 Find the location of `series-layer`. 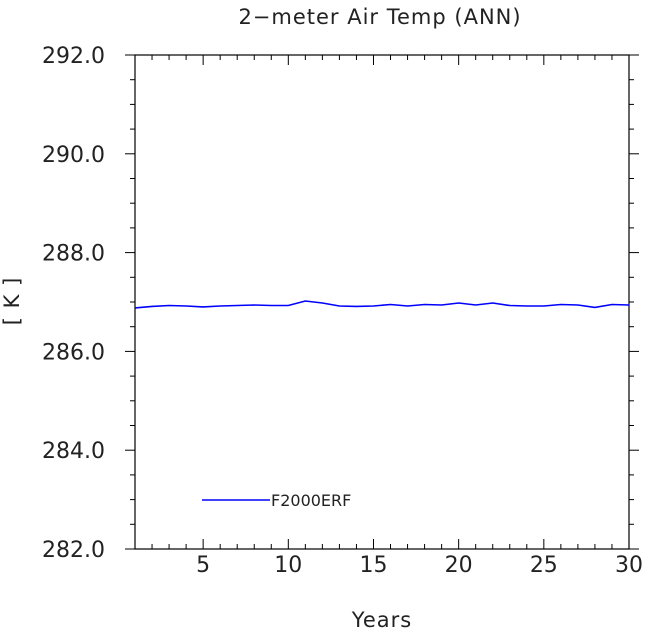

series-layer is located at coordinates (382, 304).